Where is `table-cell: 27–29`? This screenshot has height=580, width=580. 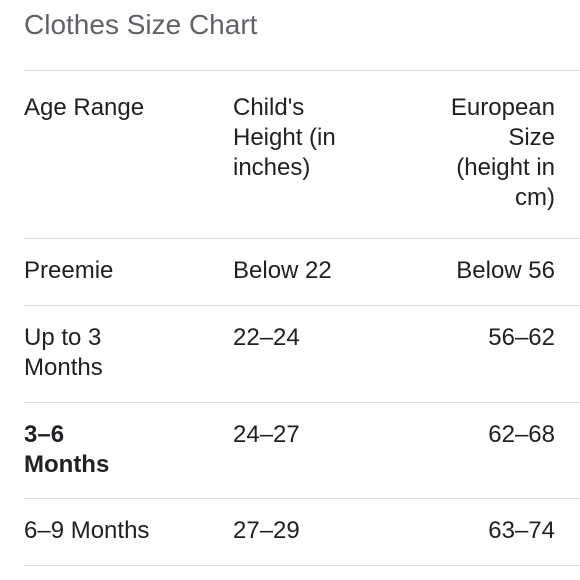
table-cell: 27–29 is located at coordinates (266, 530).